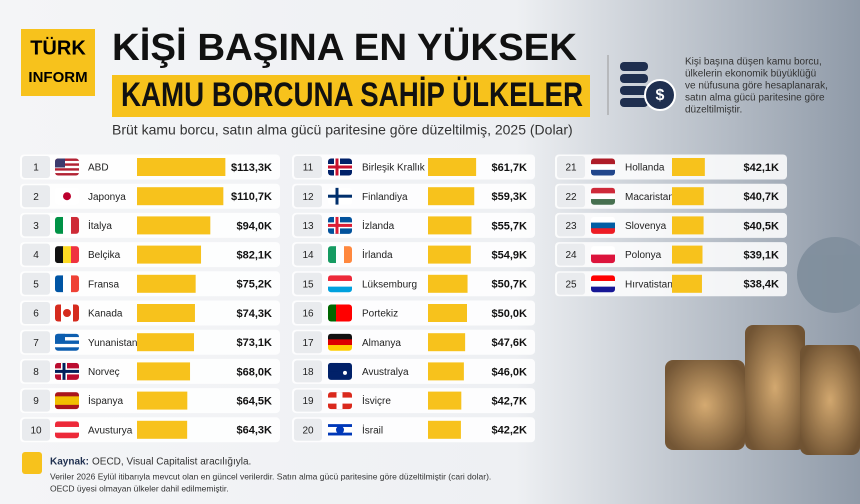 The height and width of the screenshot is (504, 860). Describe the element at coordinates (380, 314) in the screenshot. I see `country-name: Portekiz` at that location.